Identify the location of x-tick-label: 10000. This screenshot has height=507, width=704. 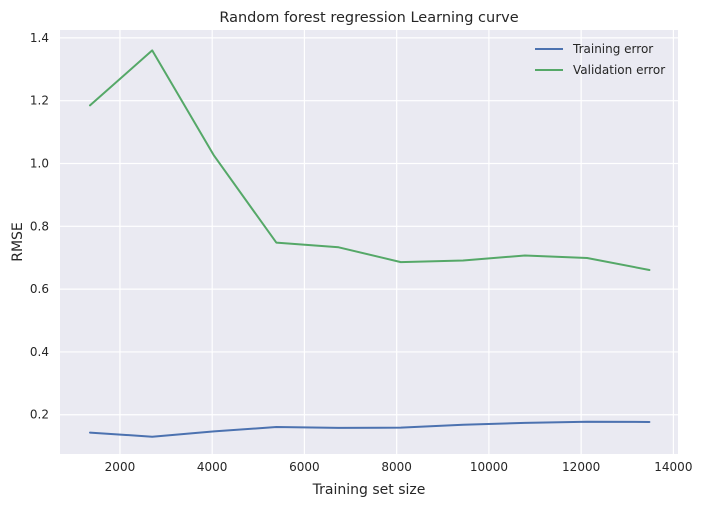
(489, 467).